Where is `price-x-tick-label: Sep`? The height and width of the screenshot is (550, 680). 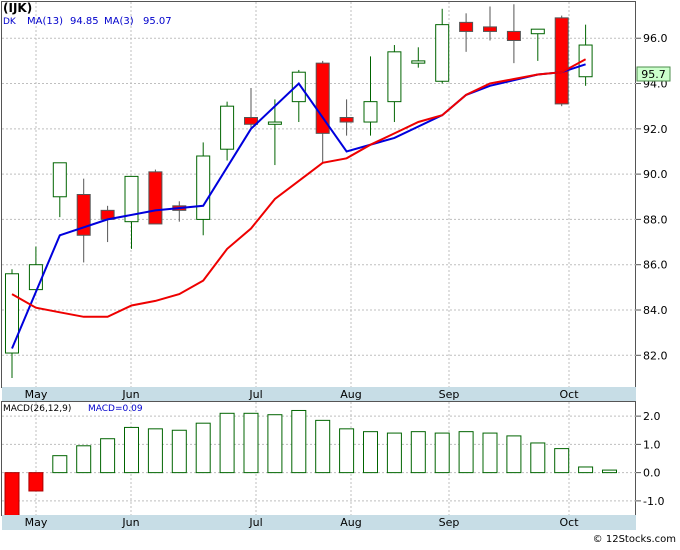
price-x-tick-label: Sep is located at coordinates (449, 394).